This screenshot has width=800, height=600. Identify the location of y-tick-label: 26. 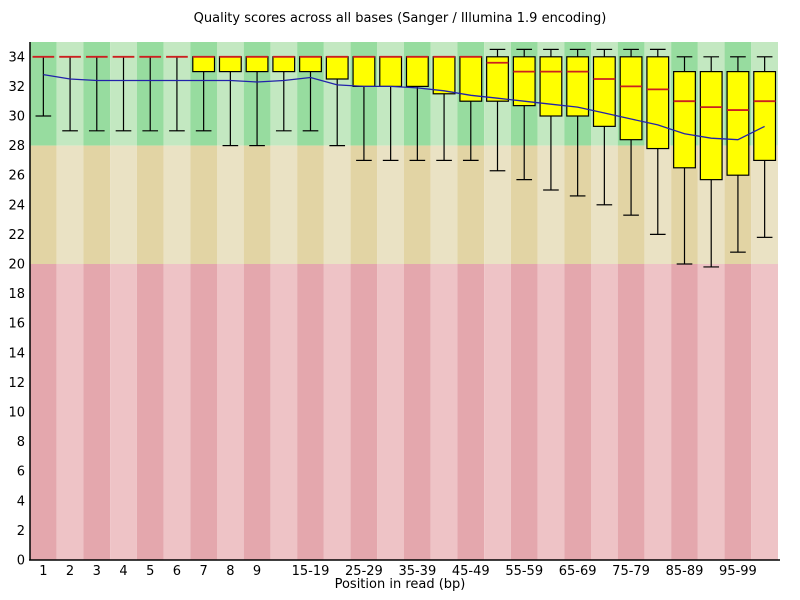
(16, 176).